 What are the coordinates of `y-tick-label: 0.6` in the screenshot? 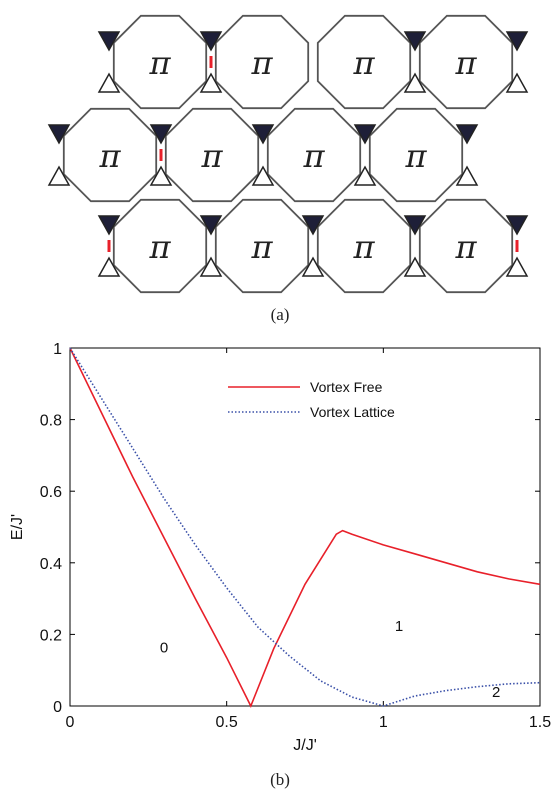 It's located at (51, 492).